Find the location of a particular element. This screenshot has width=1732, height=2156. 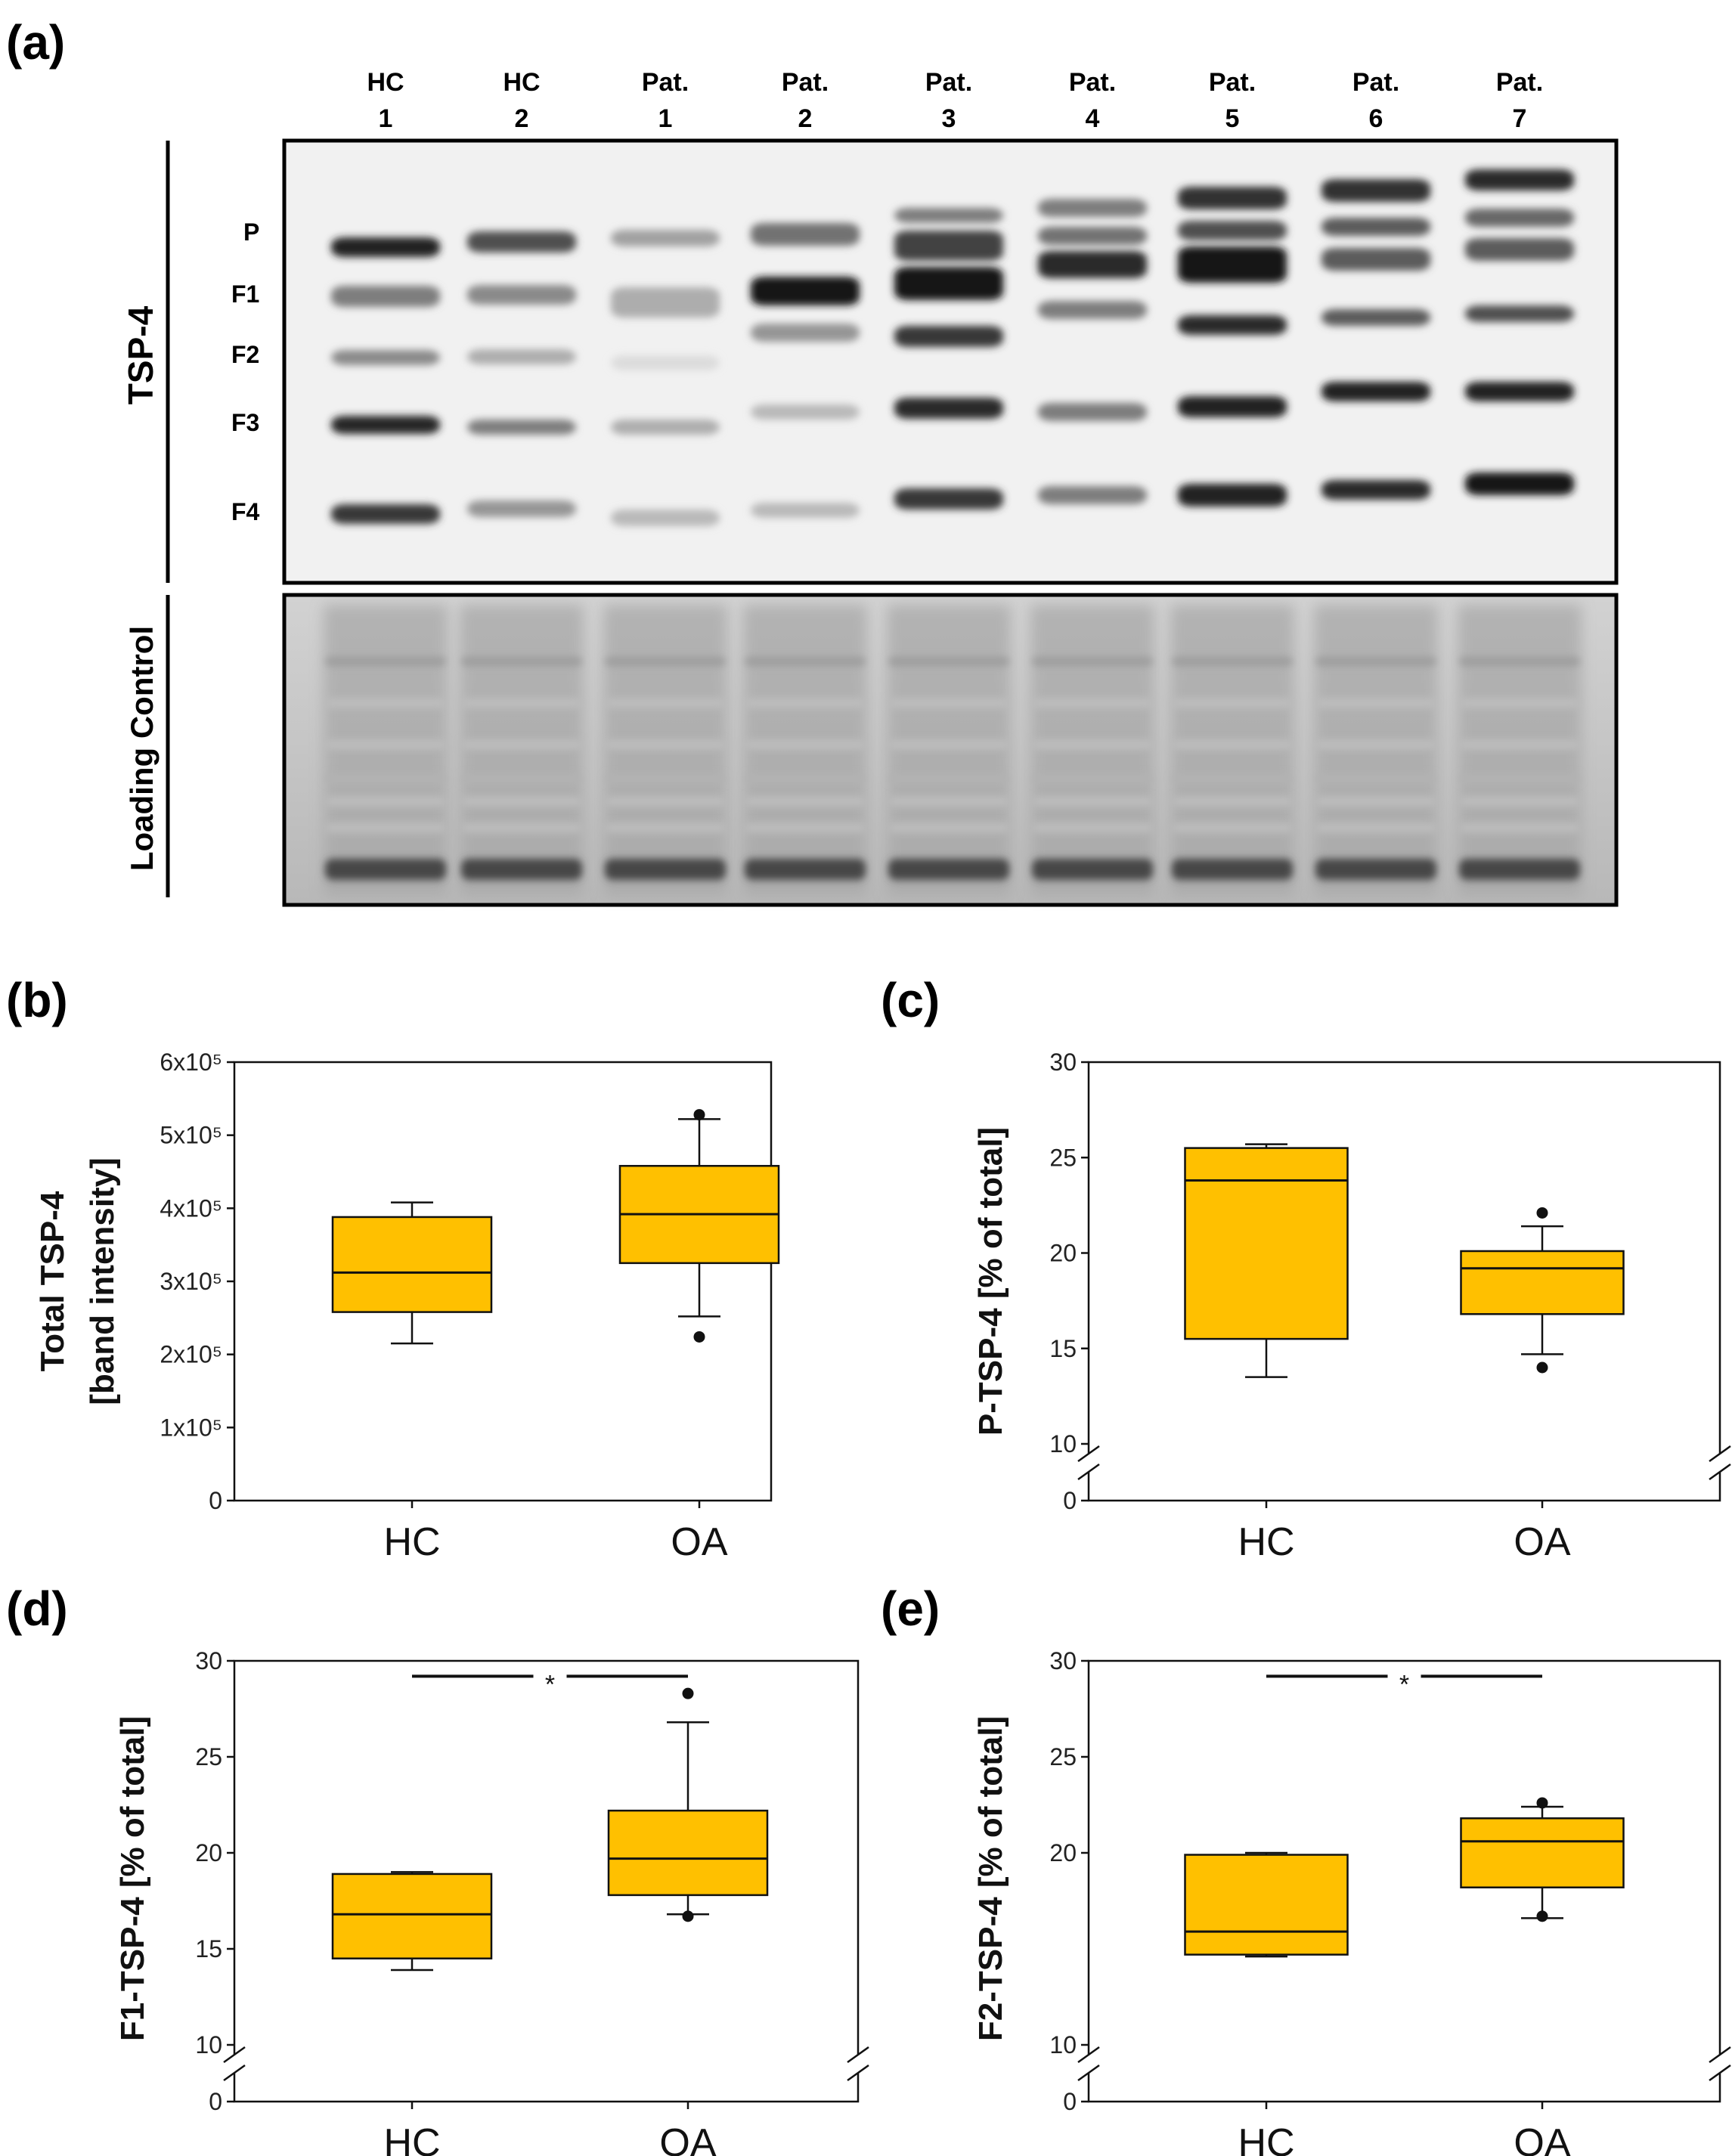

chart-d: (d) 0 10 15 20 25 30 HC OA F1-TSP-4 [% of total] * is located at coordinates (437, 1869).